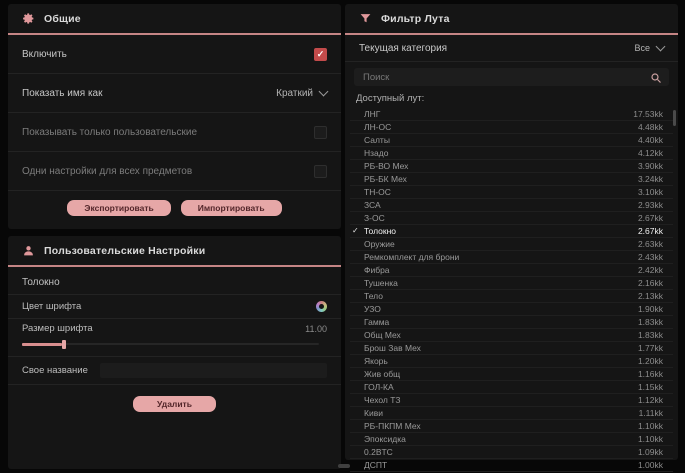 The image size is (685, 473). I want to click on loot-item-name: Киви, so click(373, 413).